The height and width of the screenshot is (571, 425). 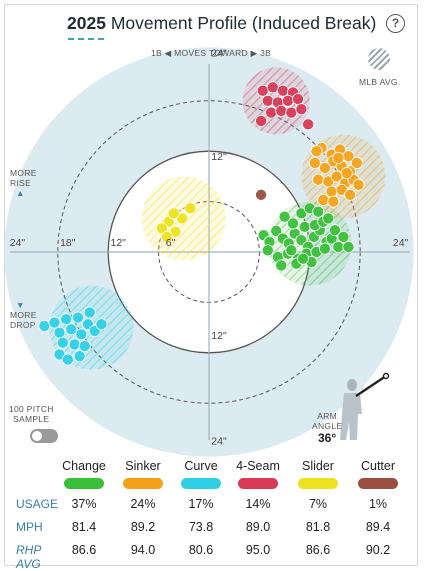 I want to click on tick-label-left-24: 24", so click(x=18, y=243).